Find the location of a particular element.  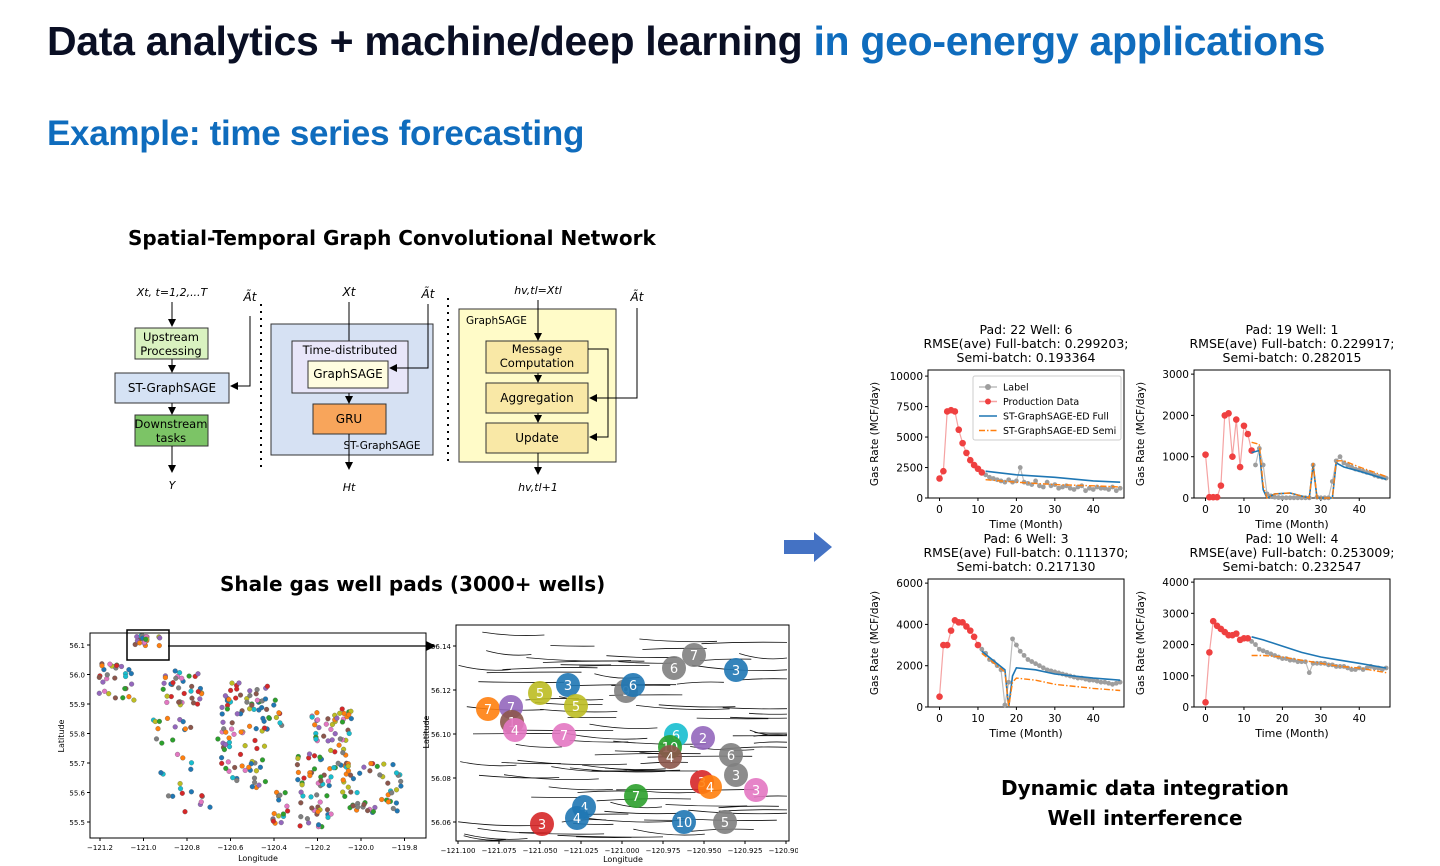

x-tick-label: −120.900 is located at coordinates (783, 851).